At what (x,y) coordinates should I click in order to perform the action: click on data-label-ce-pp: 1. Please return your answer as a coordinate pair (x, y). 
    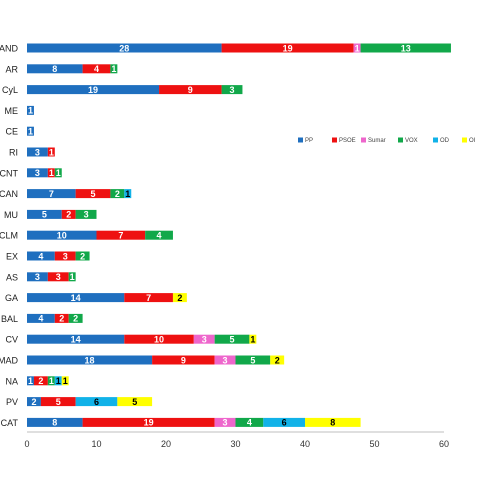
    Looking at the image, I should click on (30, 132).